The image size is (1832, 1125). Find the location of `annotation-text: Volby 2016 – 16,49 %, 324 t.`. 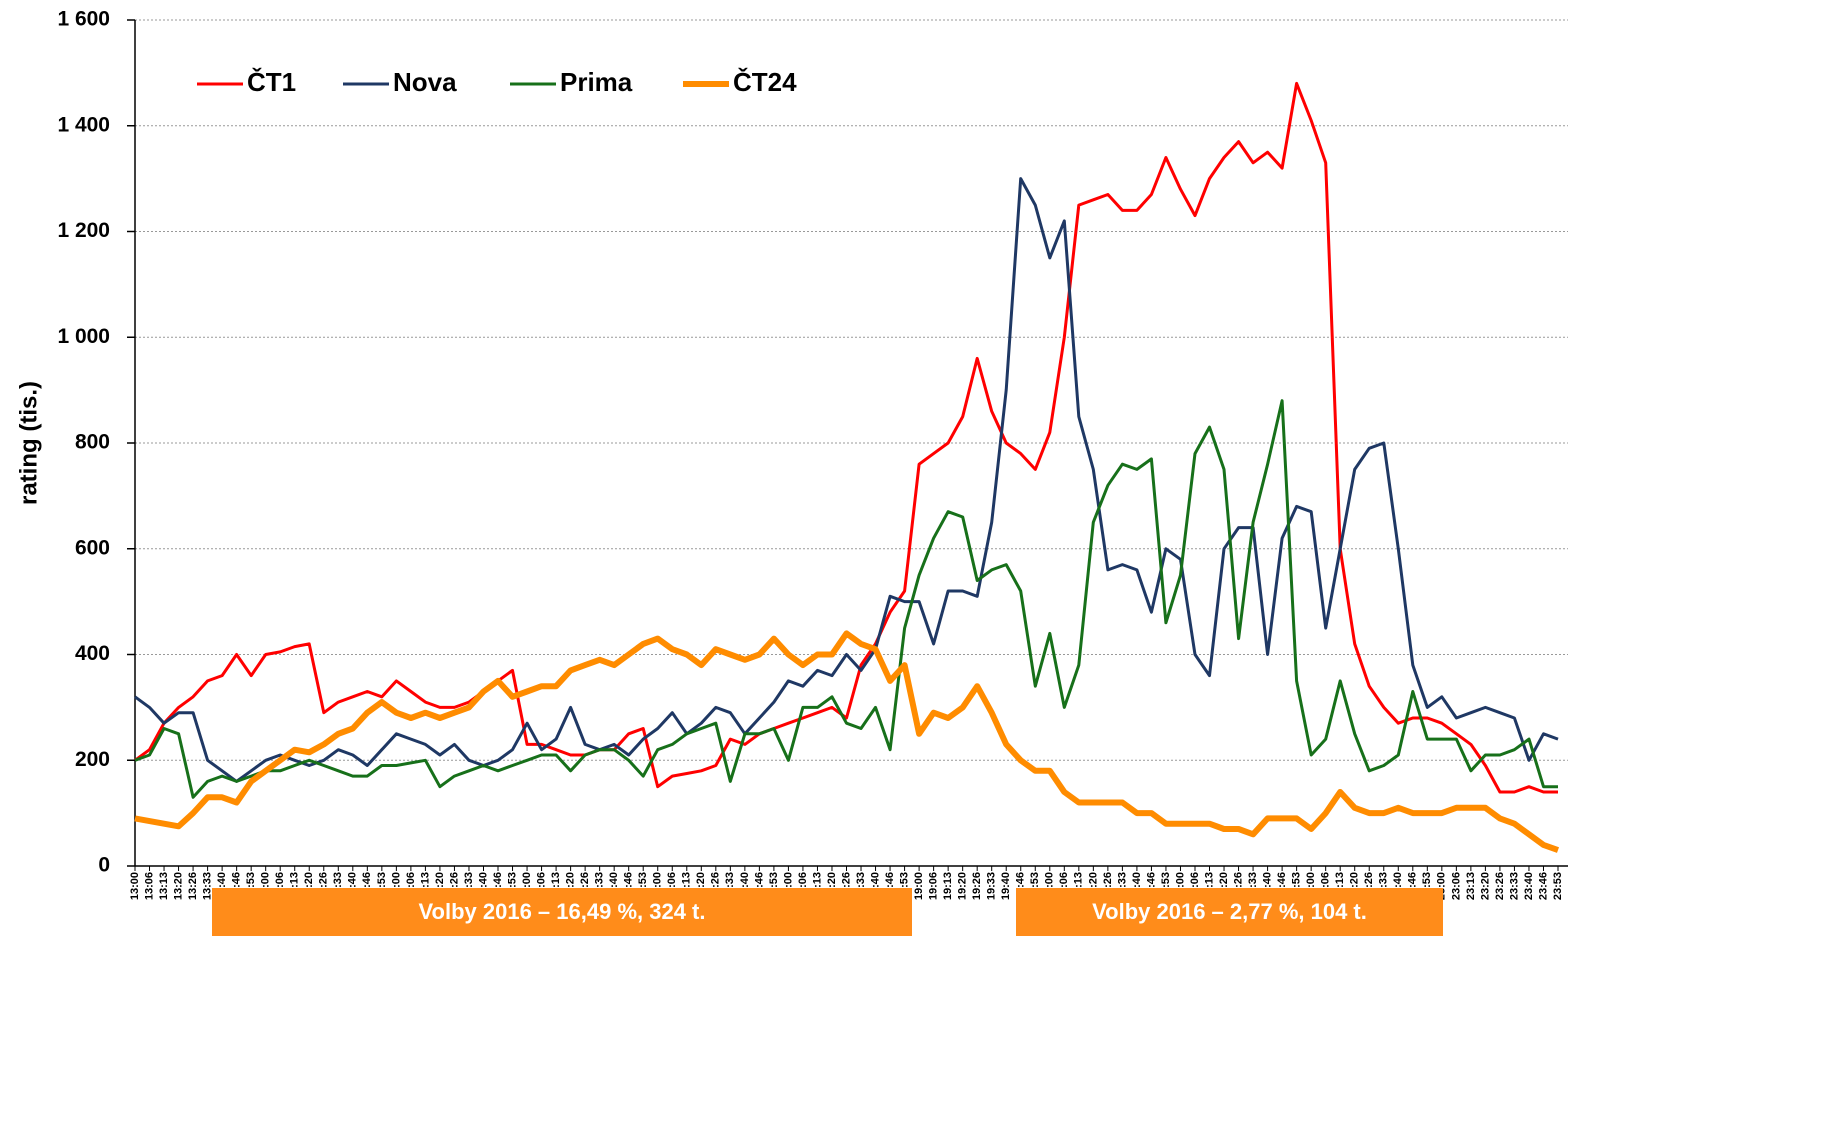

annotation-text: Volby 2016 – 16,49 %, 324 t. is located at coordinates (562, 911).